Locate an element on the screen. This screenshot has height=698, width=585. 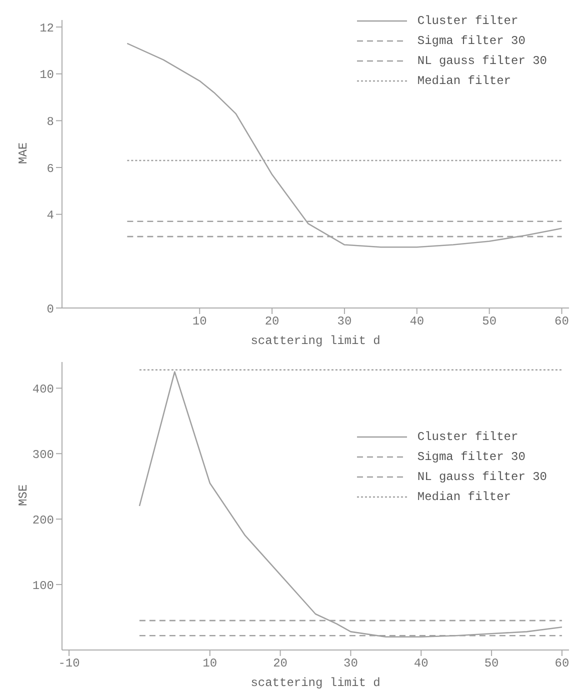
y-tick-label: 10 is located at coordinates (47, 75).